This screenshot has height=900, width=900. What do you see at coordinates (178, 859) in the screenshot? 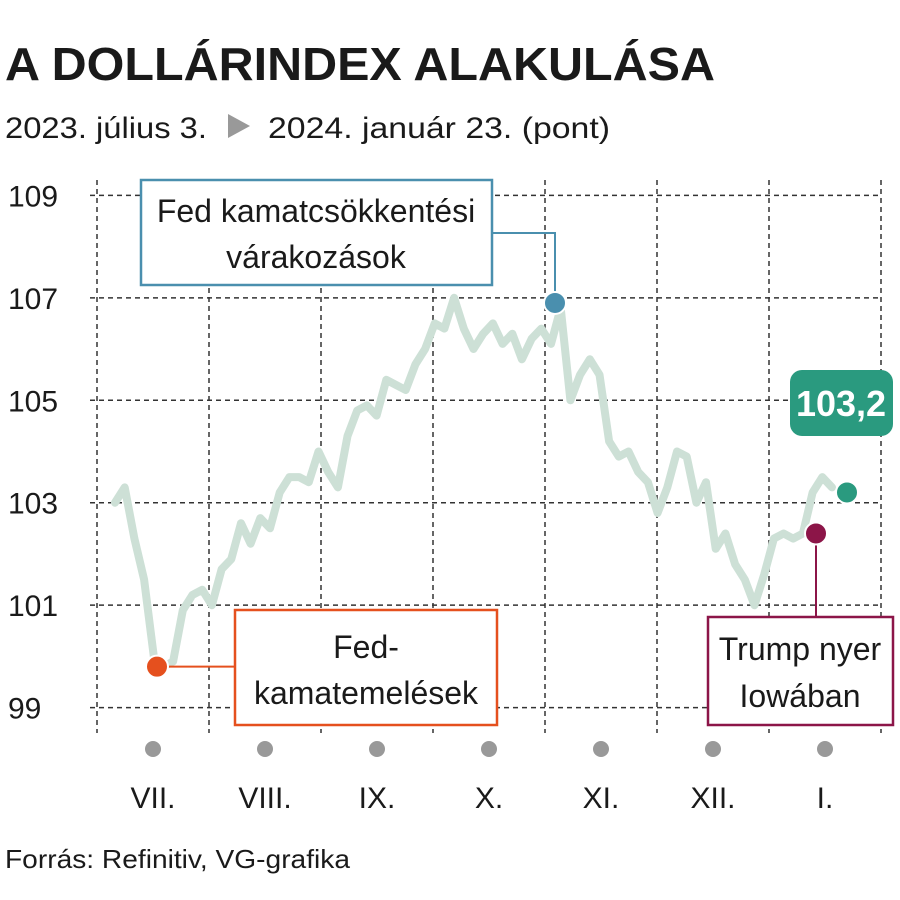
I see `source: Forrás: Refinitiv, VG-grafika` at bounding box center [178, 859].